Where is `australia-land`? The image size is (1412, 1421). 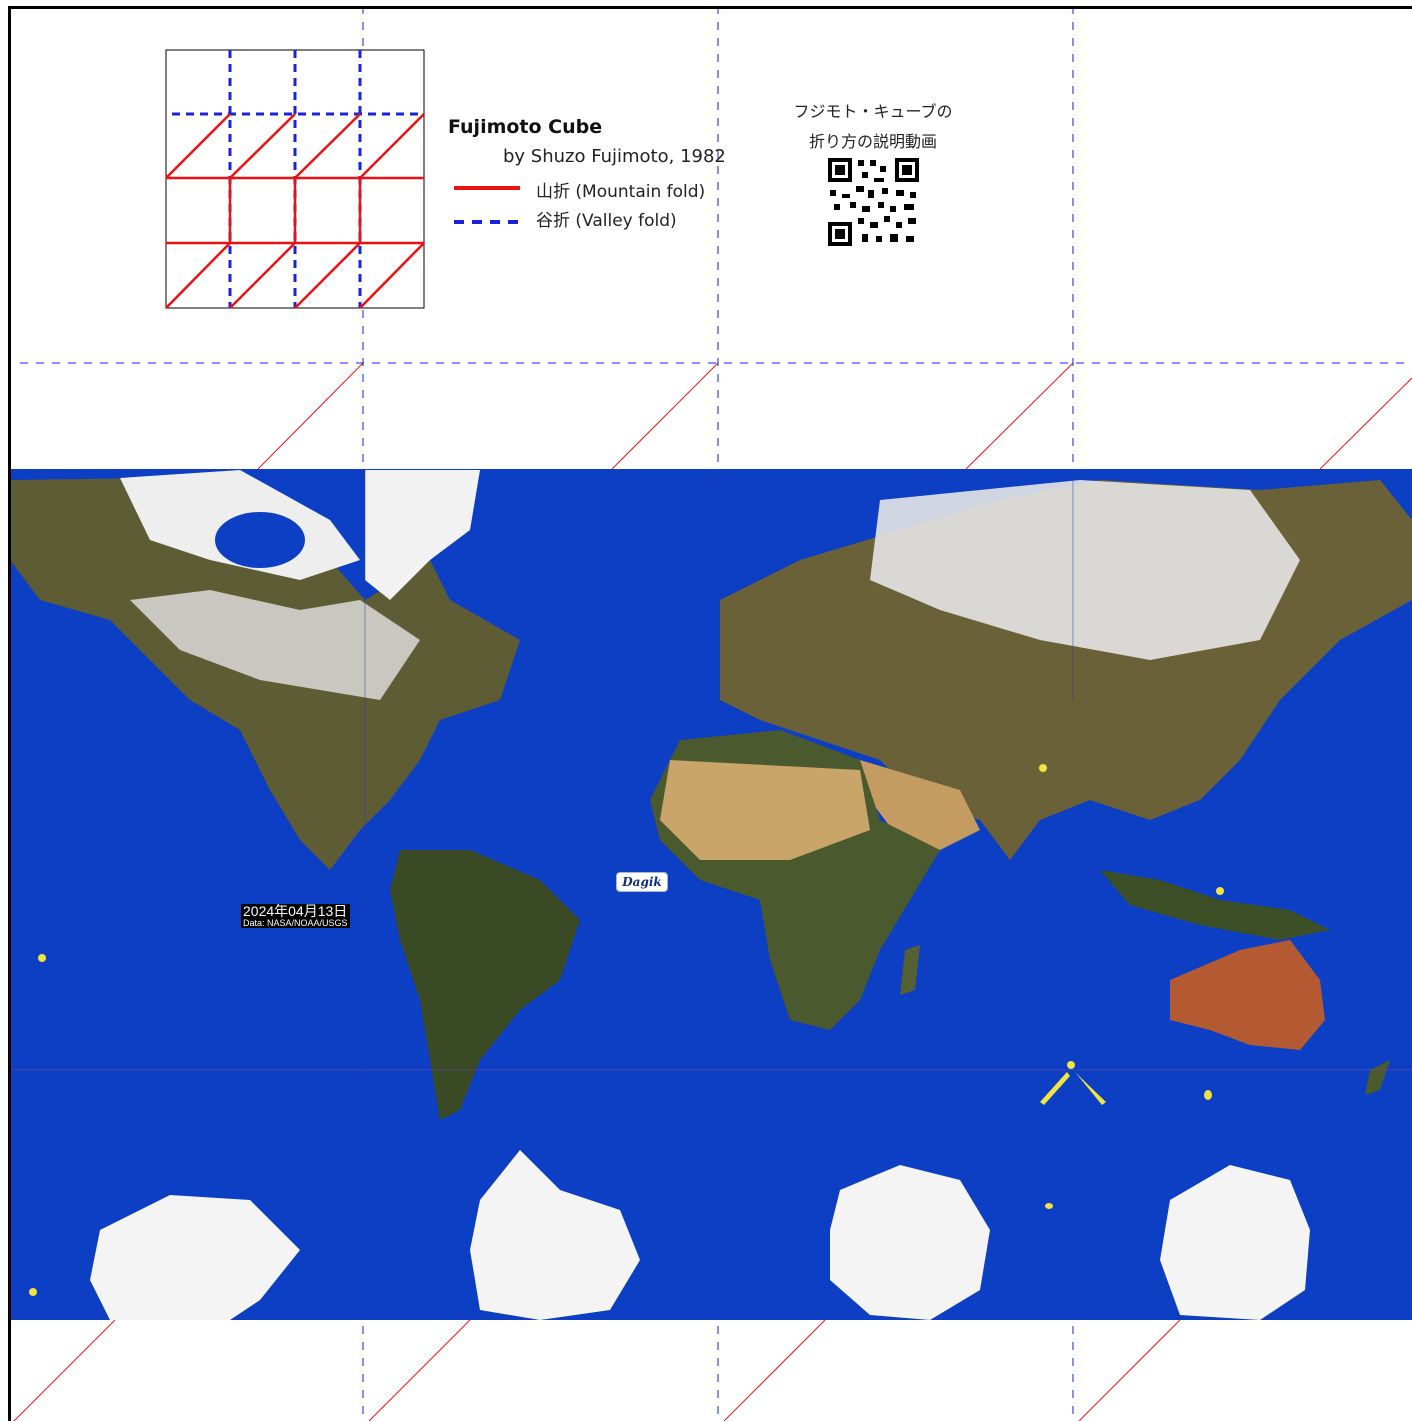 australia-land is located at coordinates (1247, 995).